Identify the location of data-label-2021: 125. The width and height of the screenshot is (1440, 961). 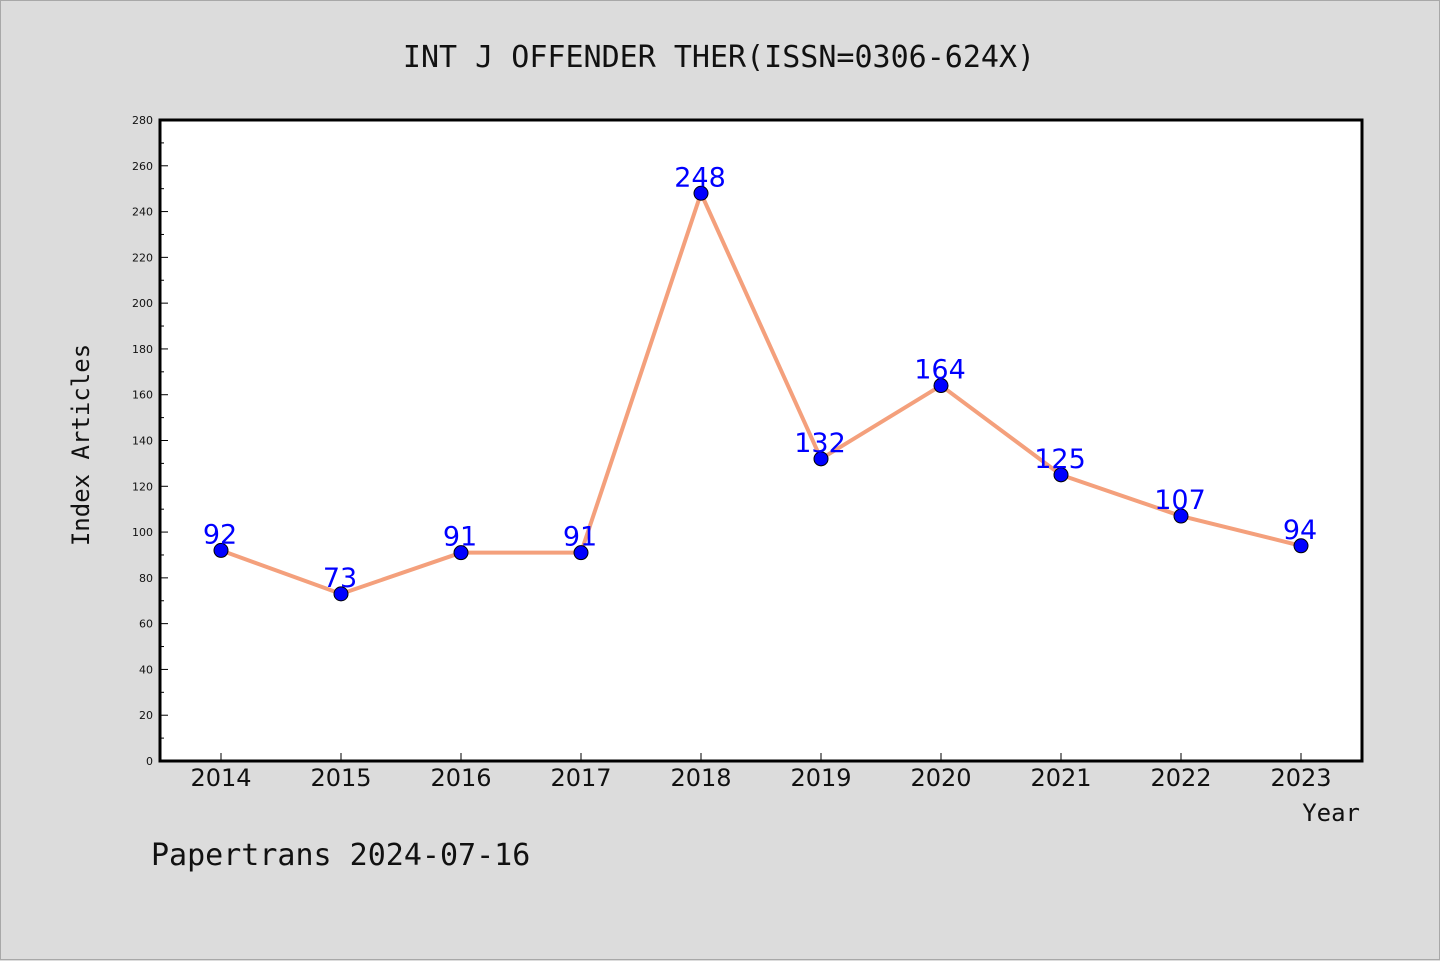
(1060, 459).